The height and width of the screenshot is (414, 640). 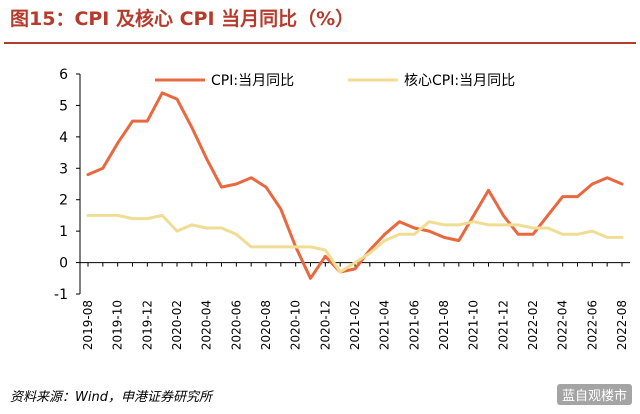 I want to click on x-tick-label: 2020-06, so click(x=236, y=325).